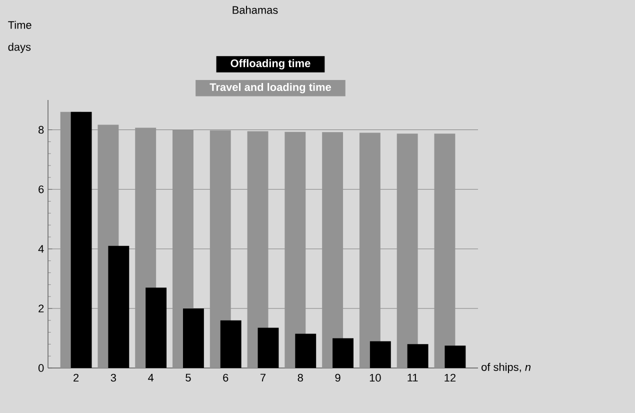  Describe the element at coordinates (20, 36) in the screenshot. I see `text: Time days` at that location.